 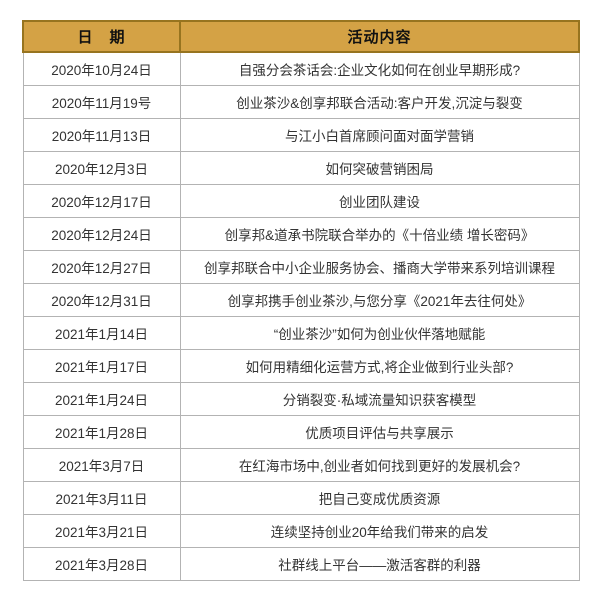 What do you see at coordinates (101, 135) in the screenshot?
I see `date-cell: 2020年11月13日` at bounding box center [101, 135].